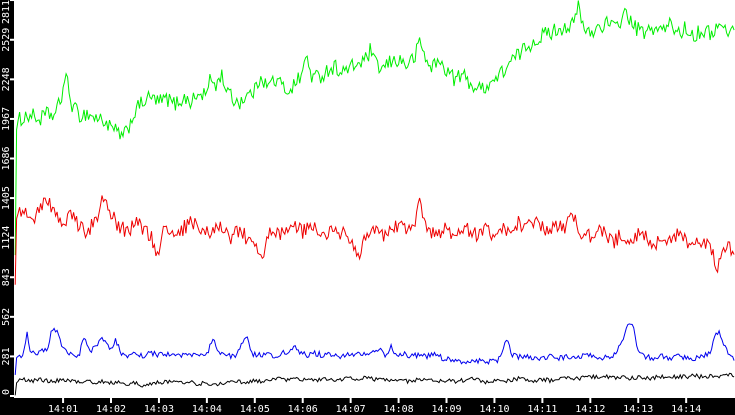 Image resolution: width=735 pixels, height=415 pixels. What do you see at coordinates (351, 409) in the screenshot?
I see `x-tick-label: 14:07` at bounding box center [351, 409].